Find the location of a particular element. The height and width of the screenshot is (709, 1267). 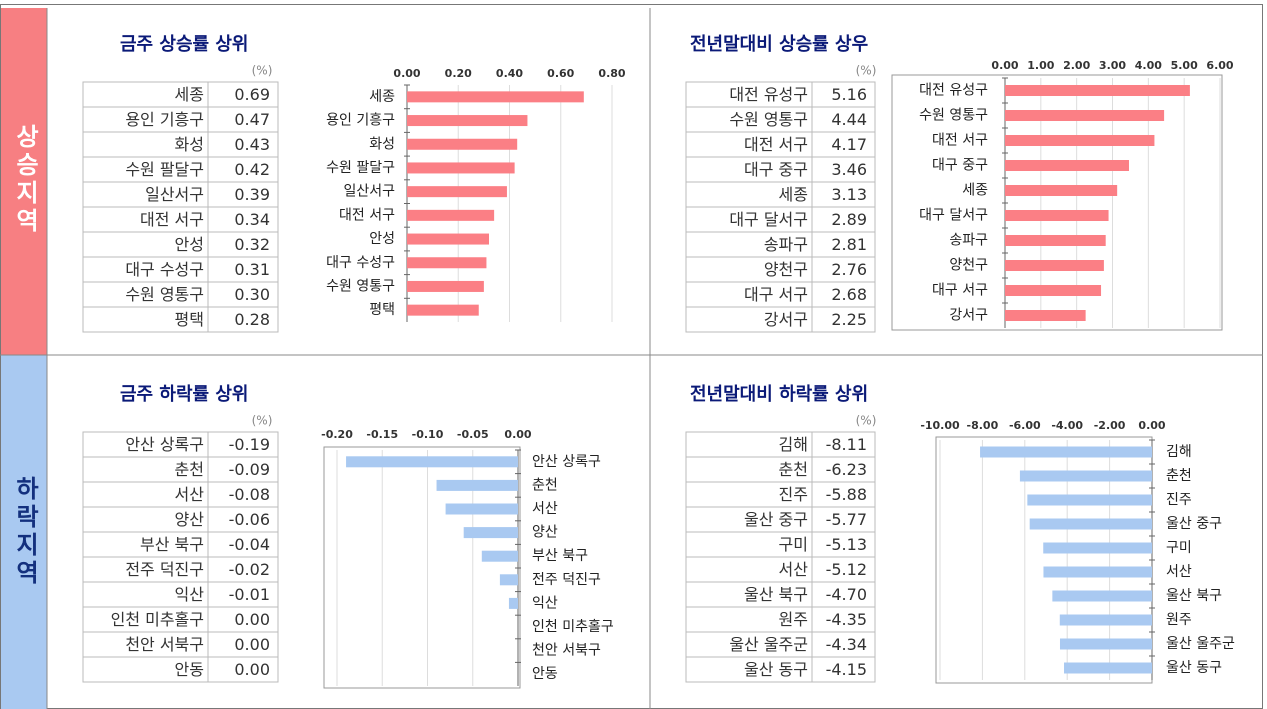

y-tick-label: 용인 기흥구 is located at coordinates (360, 121).